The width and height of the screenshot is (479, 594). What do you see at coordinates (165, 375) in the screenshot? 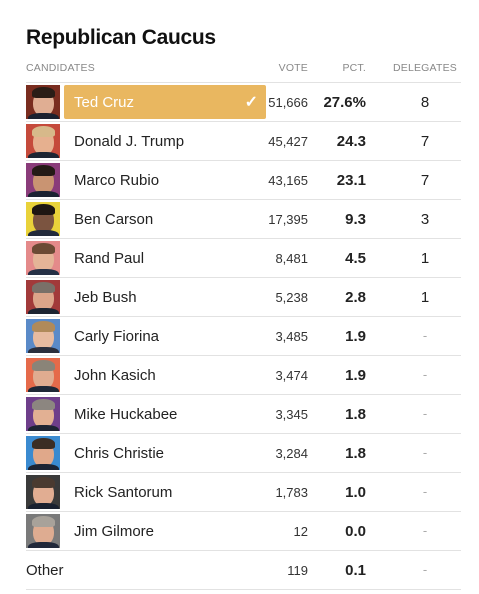
I see `name-cell: John Kasich` at bounding box center [165, 375].